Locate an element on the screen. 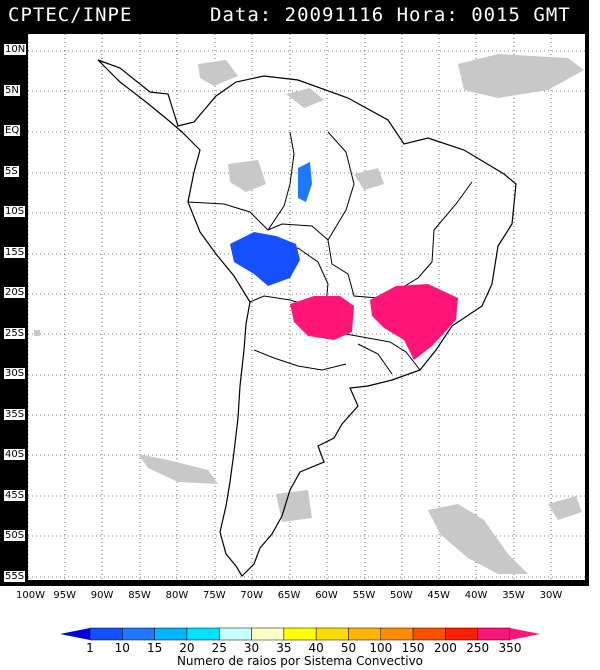 This screenshot has height=670, width=600. lat-label: 35S is located at coordinates (15, 414).